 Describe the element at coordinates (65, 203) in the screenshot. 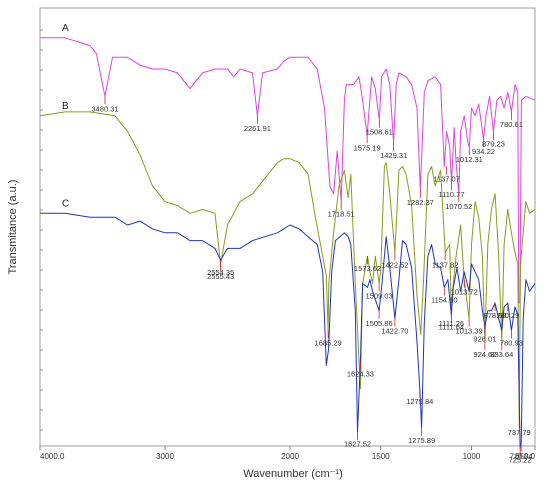

I see `series-tag-c: C` at that location.